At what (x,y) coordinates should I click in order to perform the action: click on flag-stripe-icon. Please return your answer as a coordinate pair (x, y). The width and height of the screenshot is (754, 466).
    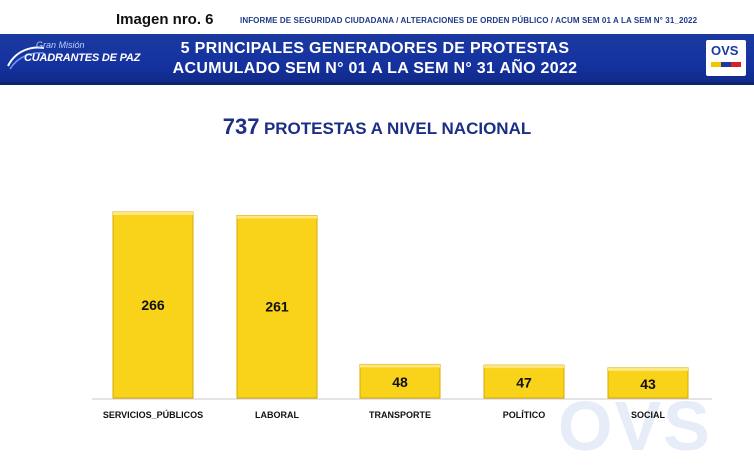
    Looking at the image, I should click on (726, 64).